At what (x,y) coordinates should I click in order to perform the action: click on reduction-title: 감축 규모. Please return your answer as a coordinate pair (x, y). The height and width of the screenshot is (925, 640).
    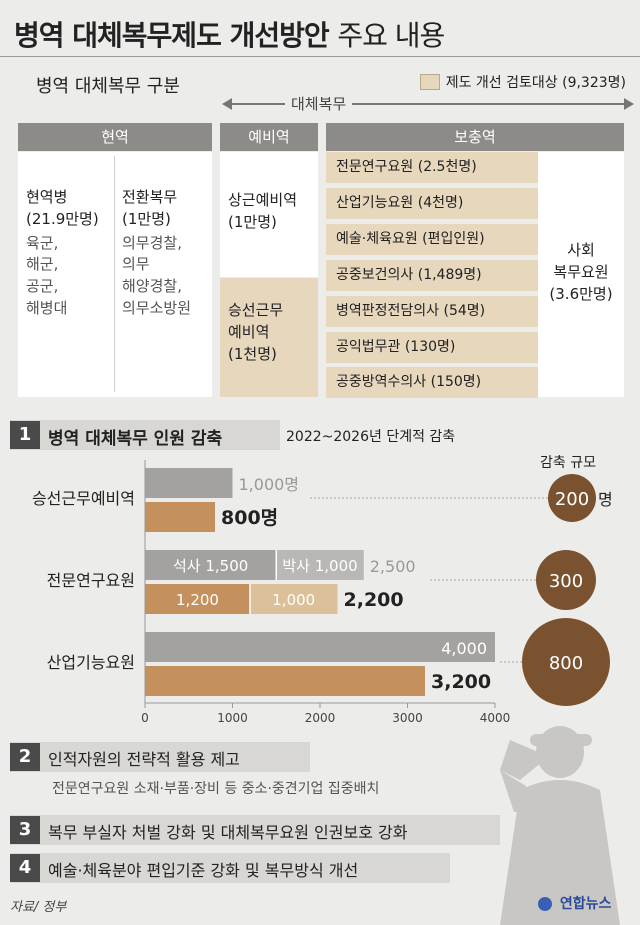
    Looking at the image, I should click on (568, 463).